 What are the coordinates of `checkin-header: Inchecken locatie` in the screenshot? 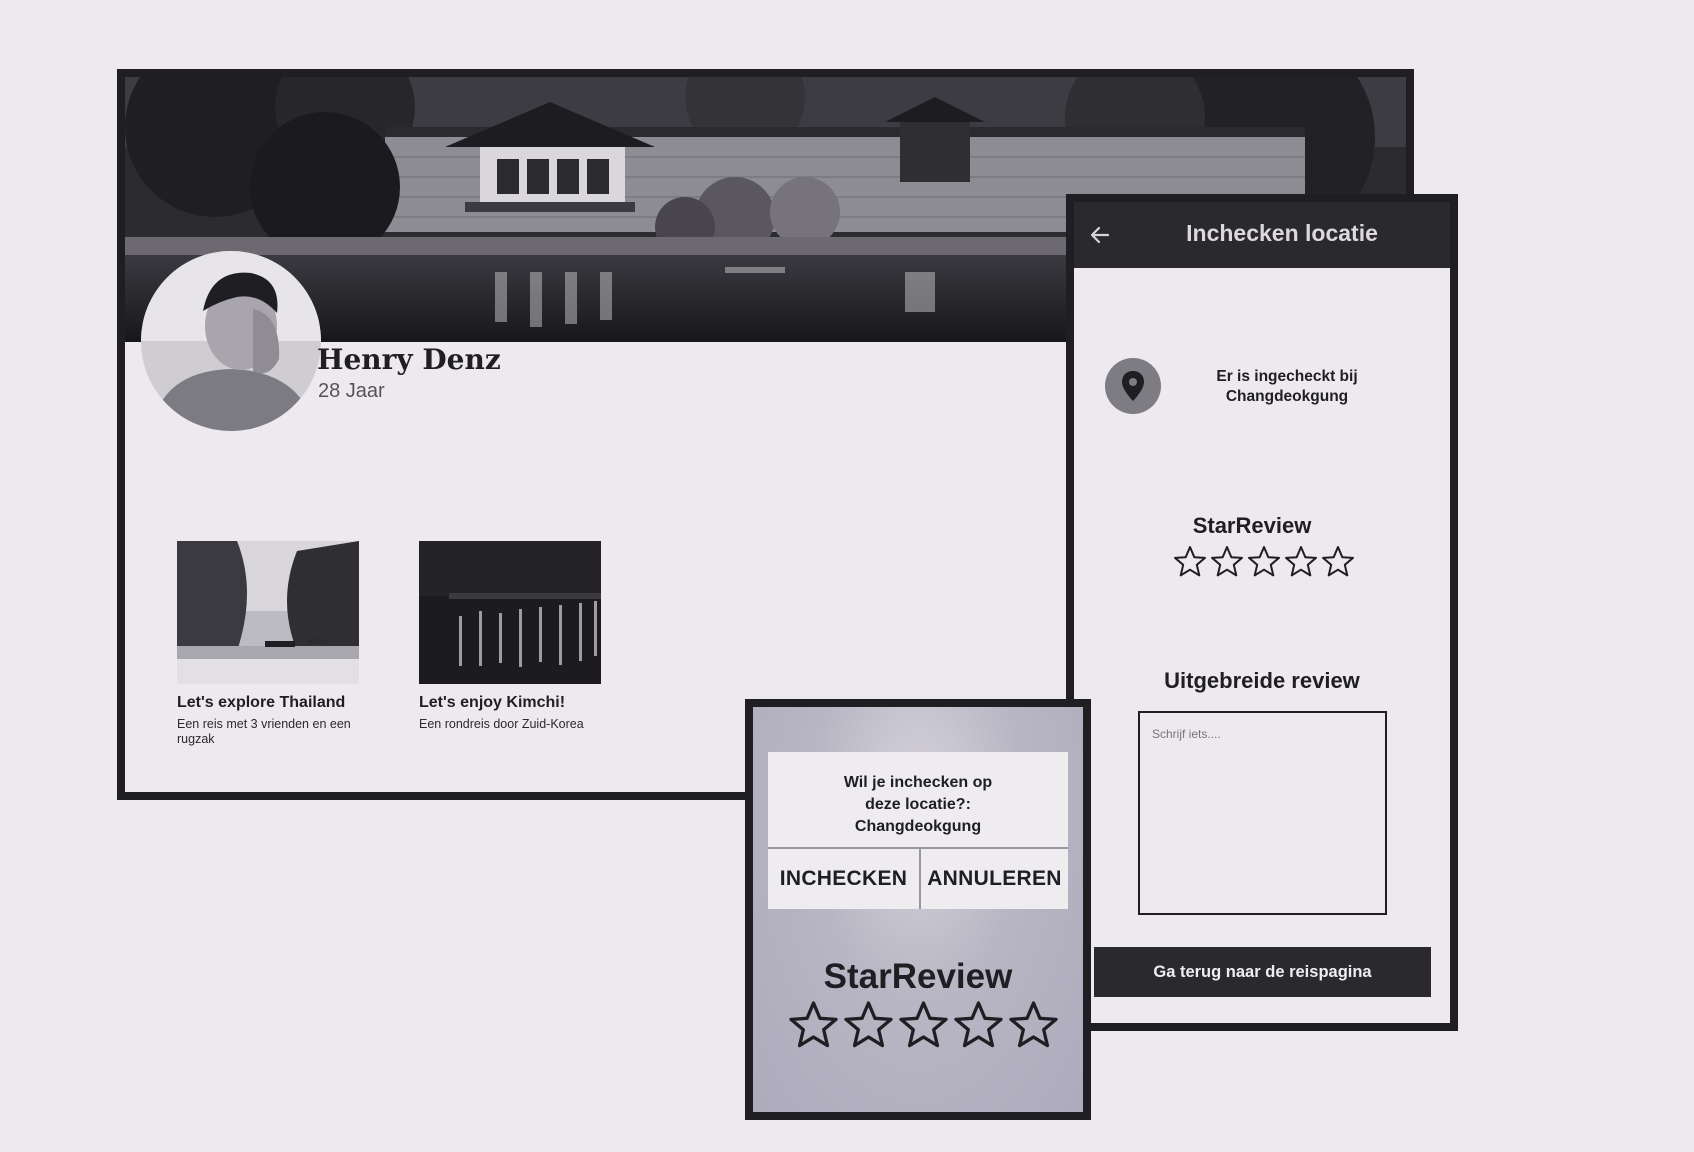 It's located at (1262, 235).